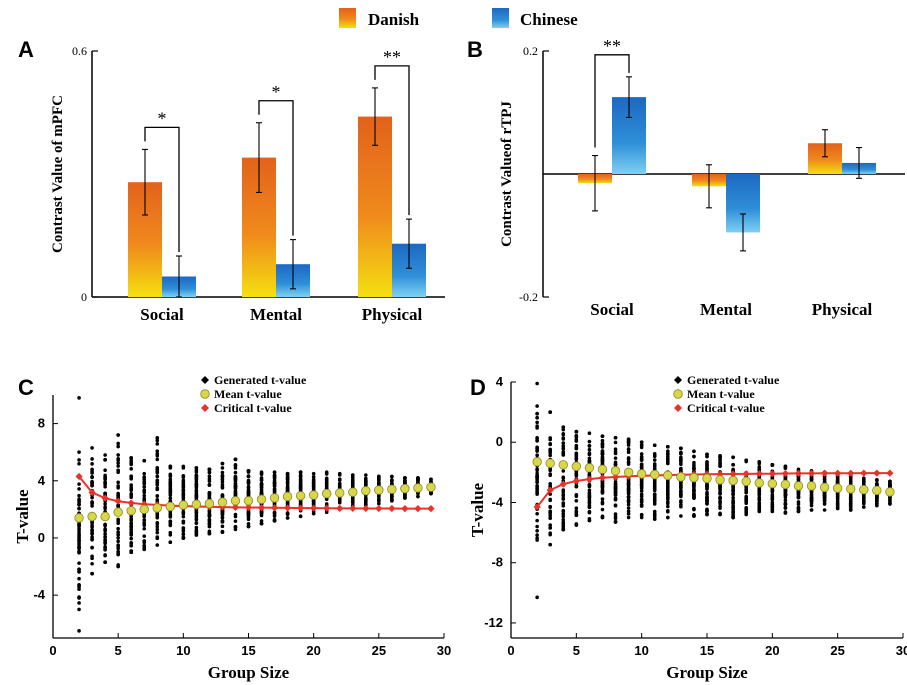  Describe the element at coordinates (477, 509) in the screenshot. I see `y-axis-label: T-value` at that location.